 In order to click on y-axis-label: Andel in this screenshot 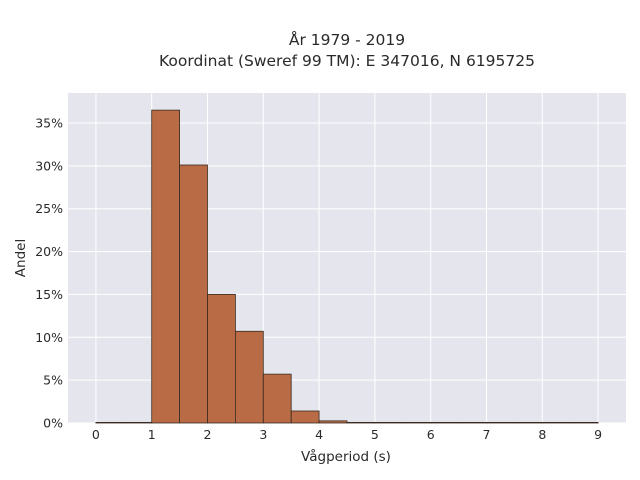, I will do `click(21, 258)`.